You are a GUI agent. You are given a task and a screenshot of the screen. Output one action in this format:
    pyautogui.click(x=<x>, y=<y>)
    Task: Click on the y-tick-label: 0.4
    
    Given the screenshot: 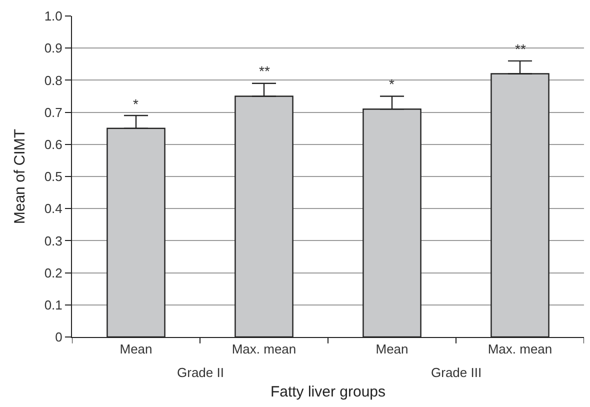 What is the action you would take?
    pyautogui.click(x=53, y=208)
    